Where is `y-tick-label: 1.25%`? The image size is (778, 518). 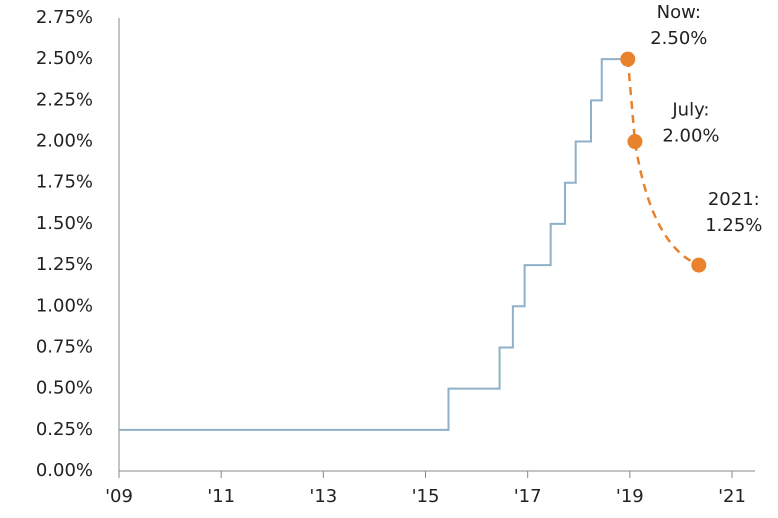 y-tick-label: 1.25% is located at coordinates (64, 264).